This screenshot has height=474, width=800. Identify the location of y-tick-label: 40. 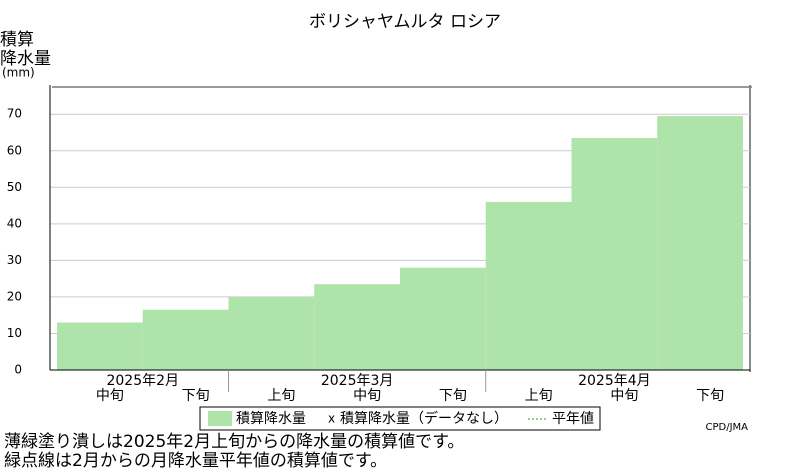
(14, 223).